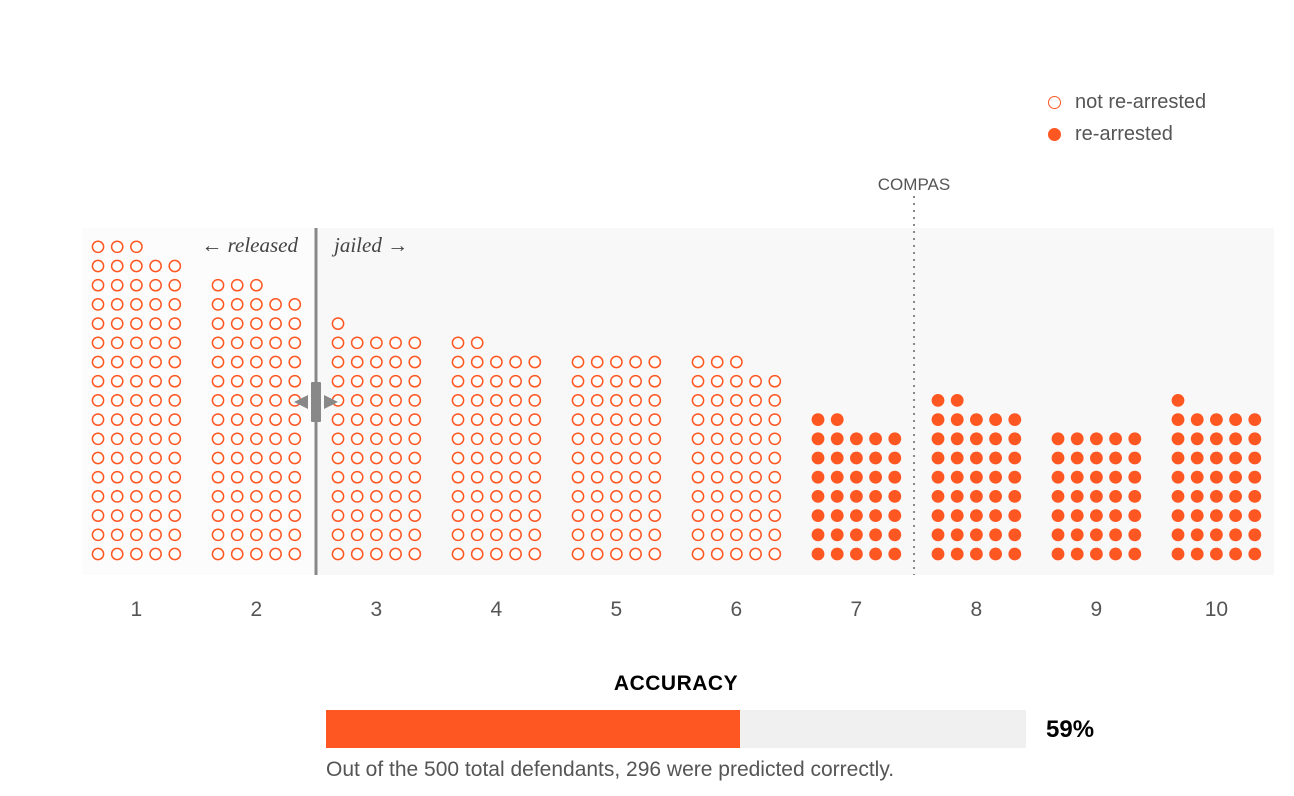  Describe the element at coordinates (977, 609) in the screenshot. I see `x-tick-label: 8` at that location.